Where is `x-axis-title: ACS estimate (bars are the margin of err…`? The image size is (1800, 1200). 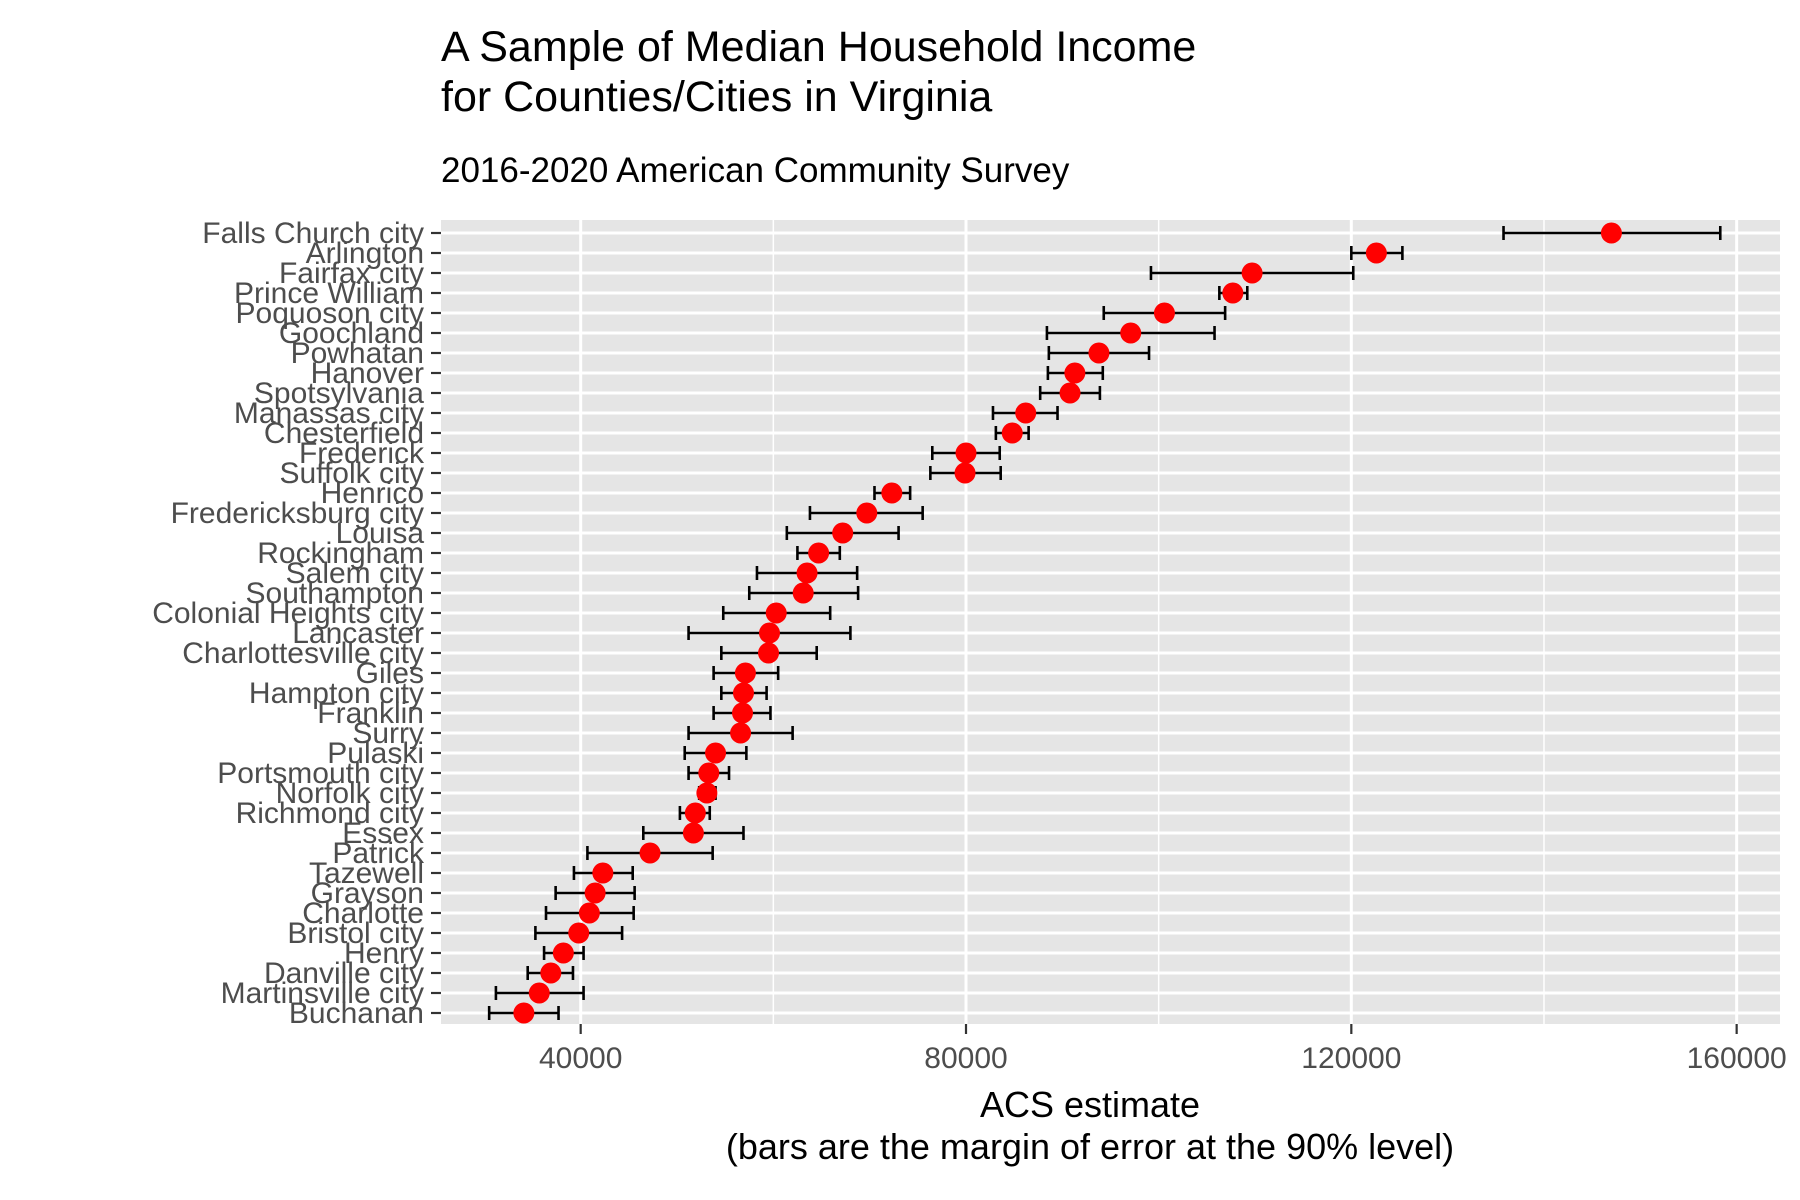
x-axis-title: ACS estimate (bars are the margin of err… is located at coordinates (1090, 1126).